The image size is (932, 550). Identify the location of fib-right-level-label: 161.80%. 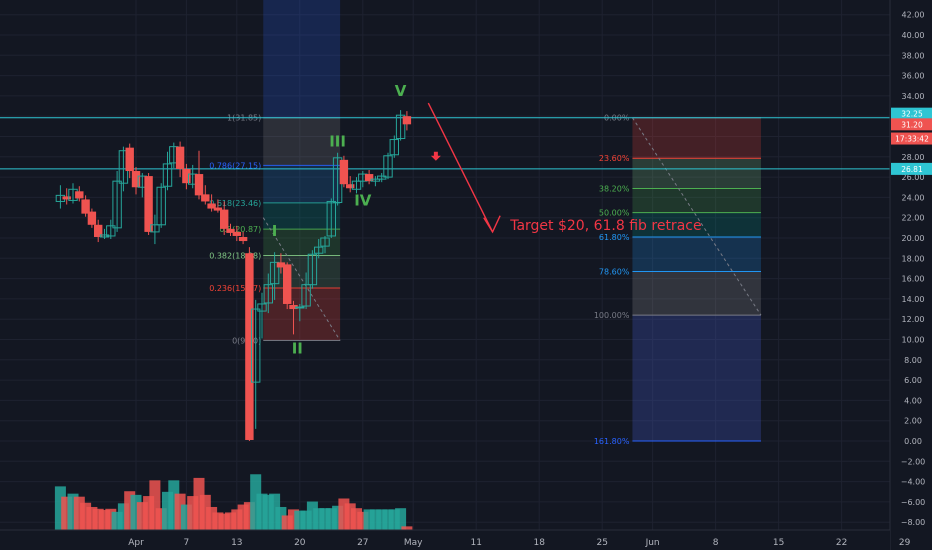
(612, 441).